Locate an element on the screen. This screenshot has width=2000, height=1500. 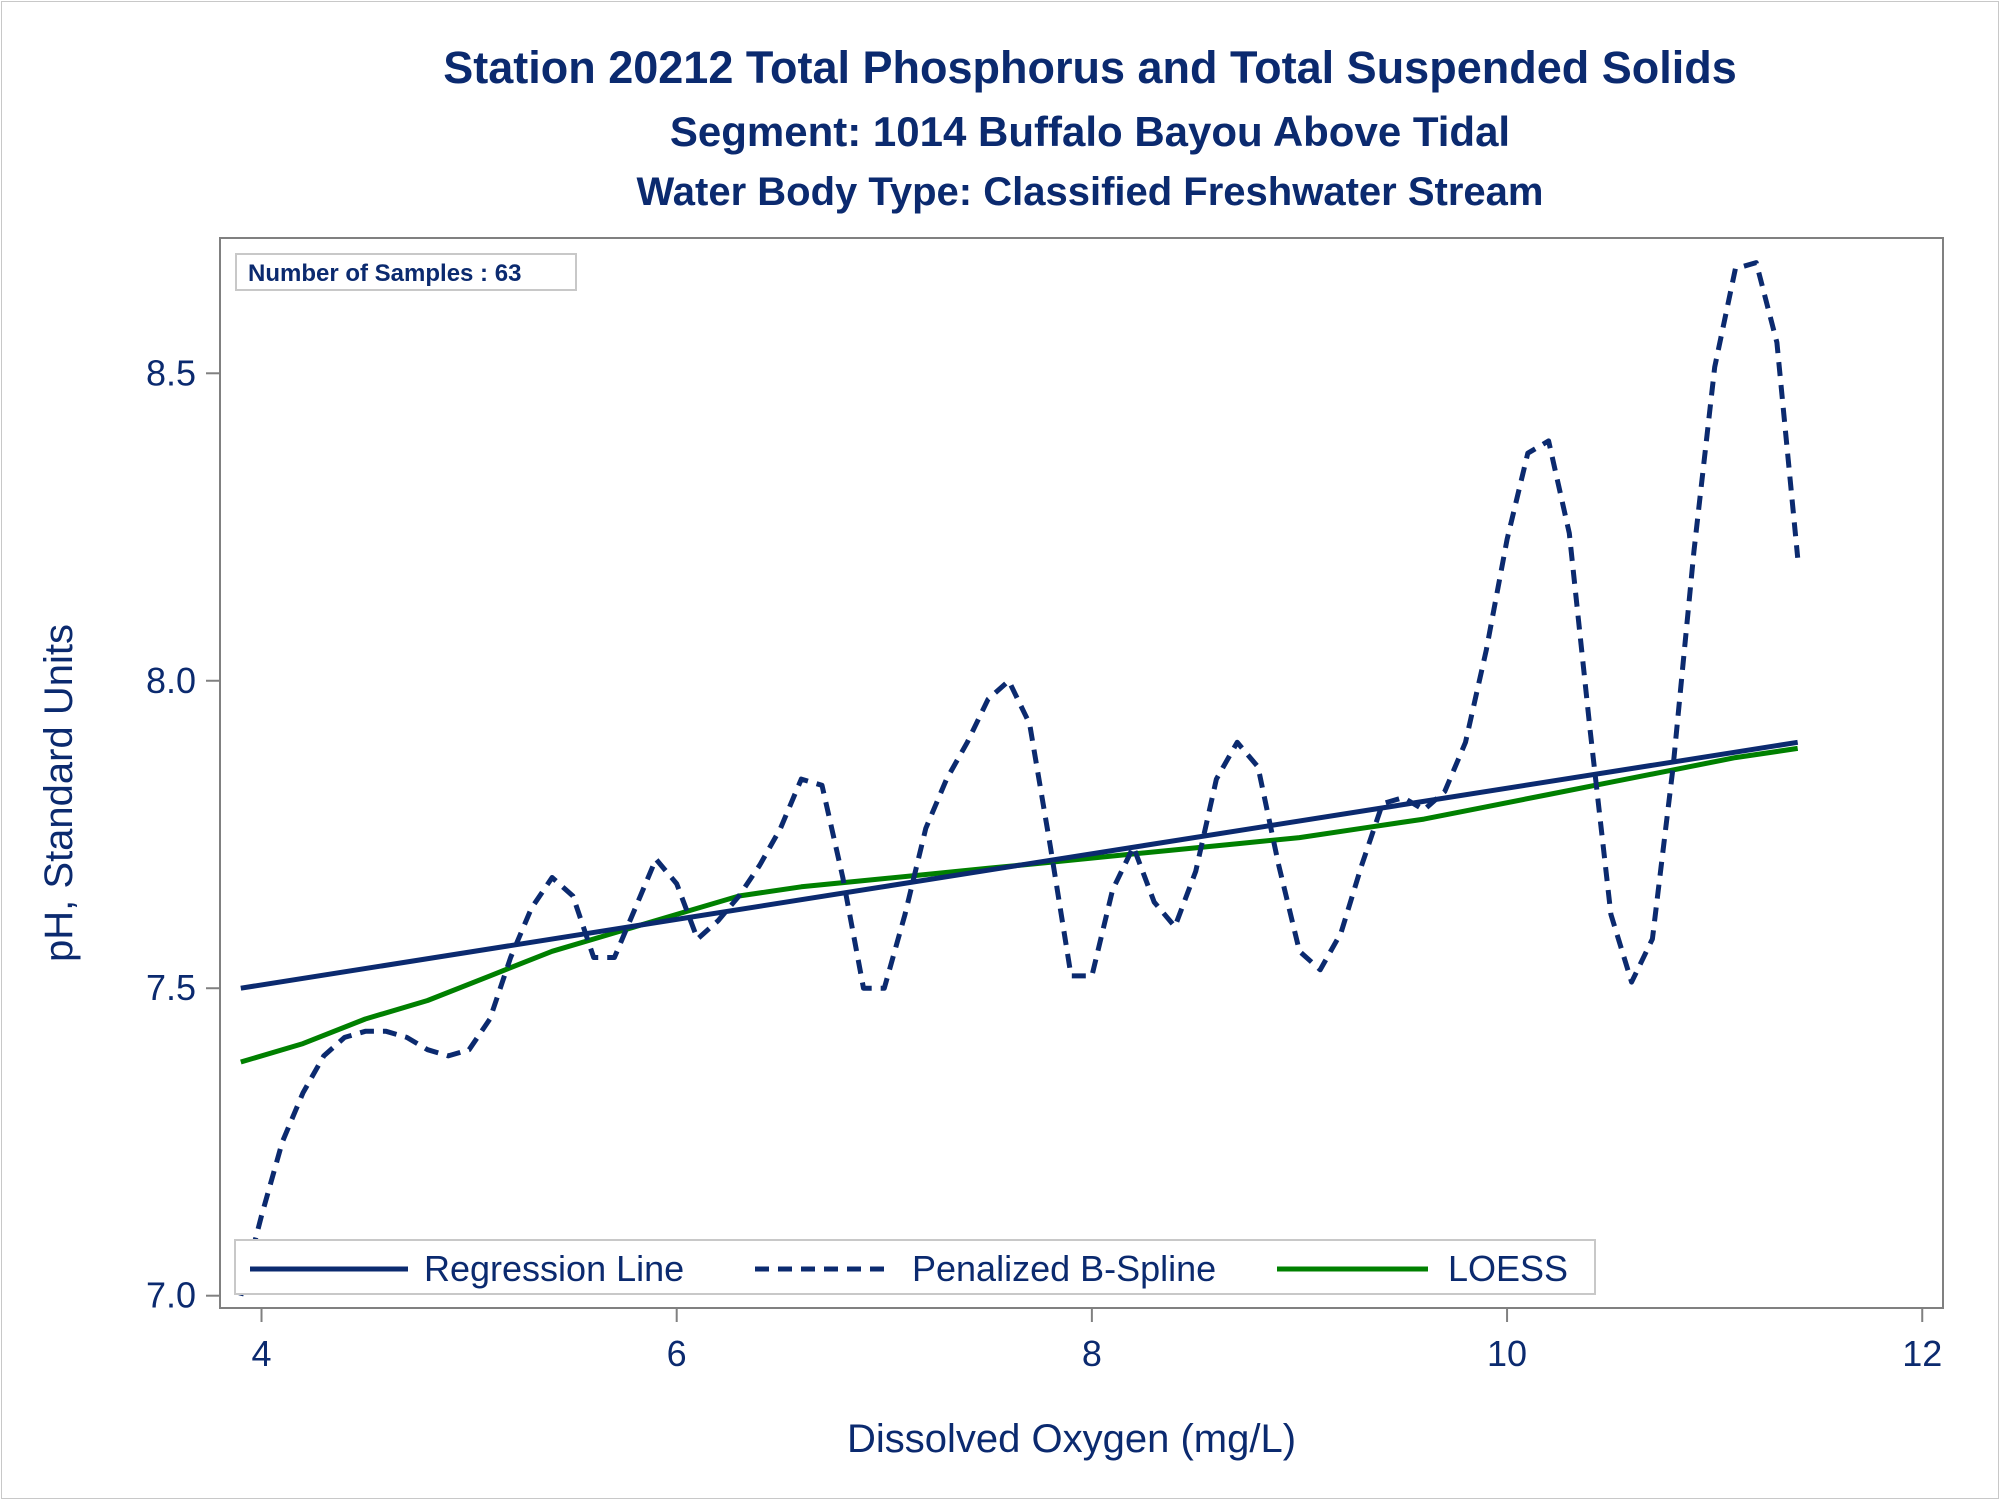
y-axis-label: pH, Standard Units is located at coordinates (59, 793).